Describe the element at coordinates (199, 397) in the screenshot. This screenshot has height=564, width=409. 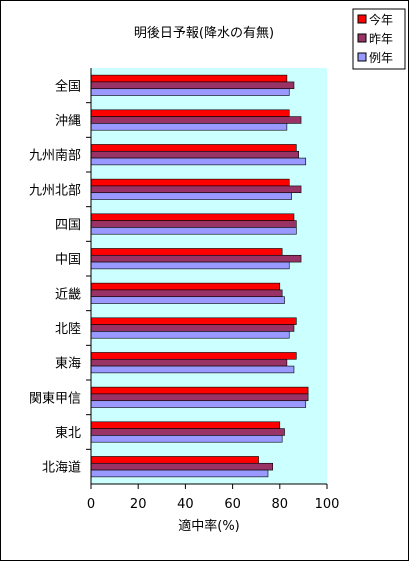
I see `bar-関東甲信-昨年` at that location.